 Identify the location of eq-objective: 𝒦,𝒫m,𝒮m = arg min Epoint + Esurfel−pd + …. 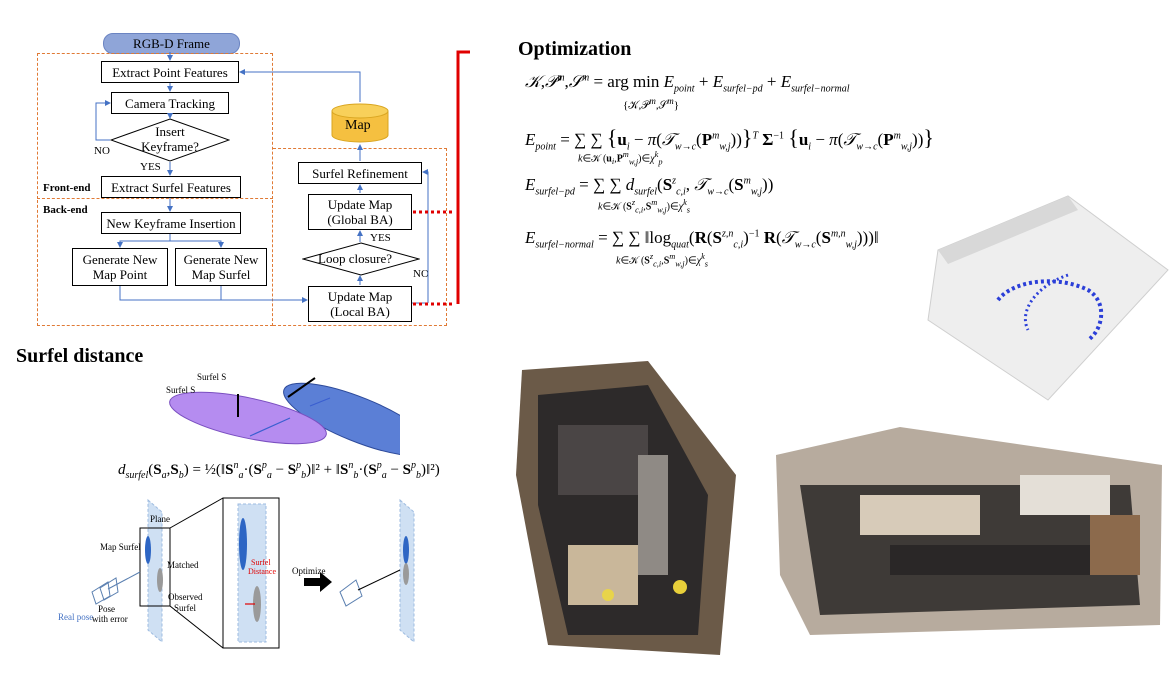
(687, 83).